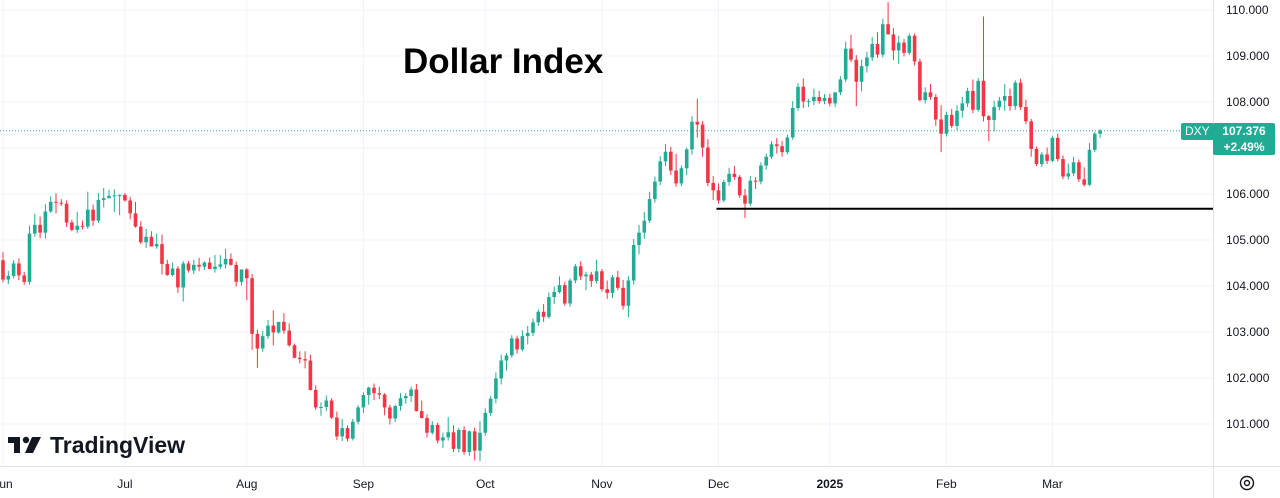 This screenshot has height=498, width=1280. Describe the element at coordinates (1248, 102) in the screenshot. I see `y-tick-label: 108.000` at that location.